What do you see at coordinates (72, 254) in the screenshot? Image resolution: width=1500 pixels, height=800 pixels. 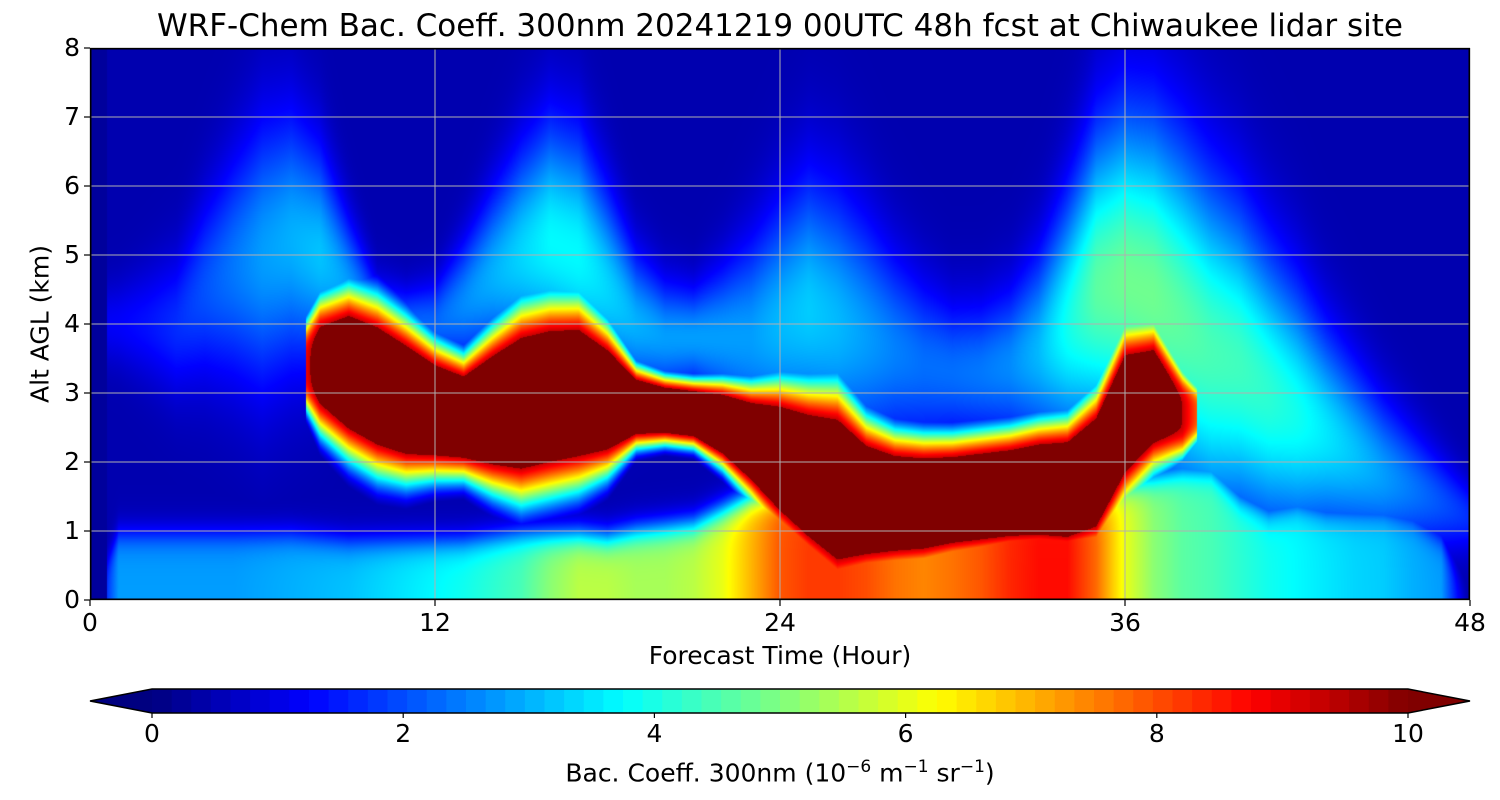 I see `y-tick-label-5: 5` at bounding box center [72, 254].